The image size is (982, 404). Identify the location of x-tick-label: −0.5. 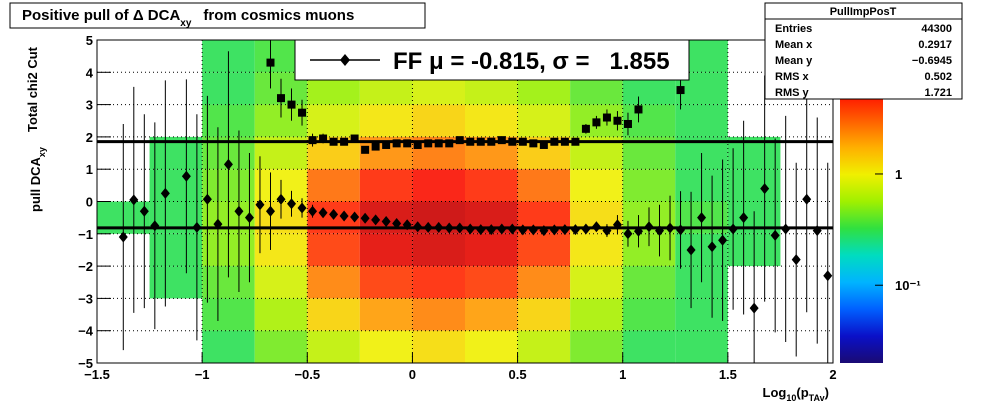
(307, 374).